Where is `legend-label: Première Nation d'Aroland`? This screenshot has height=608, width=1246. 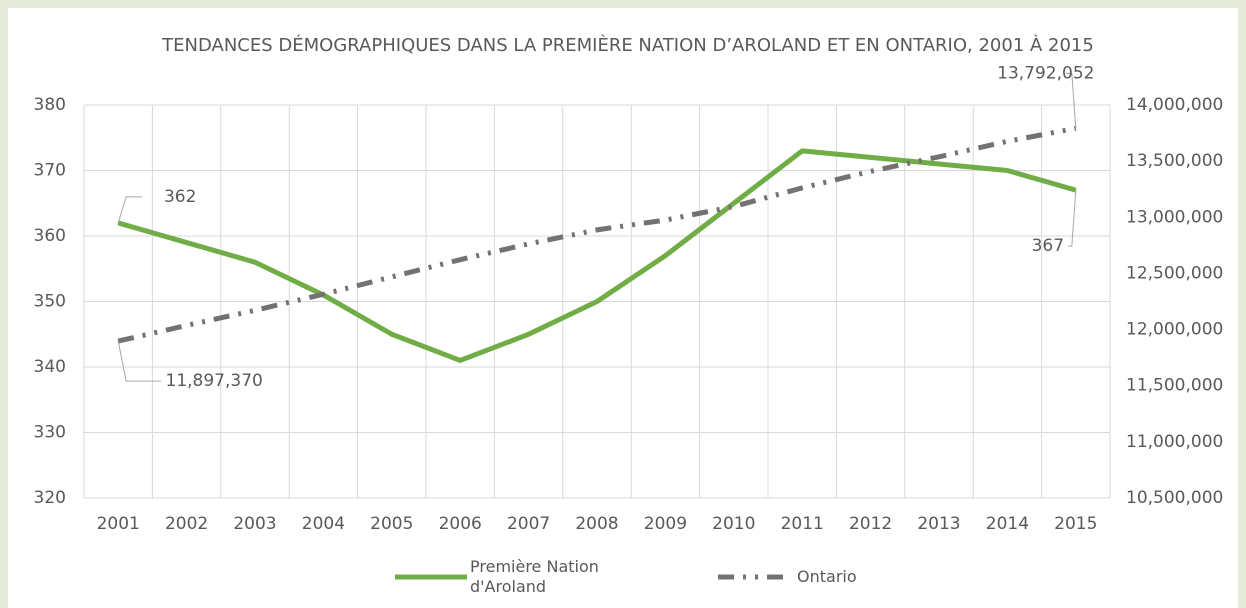
legend-label: Première Nation d'Aroland is located at coordinates (534, 576).